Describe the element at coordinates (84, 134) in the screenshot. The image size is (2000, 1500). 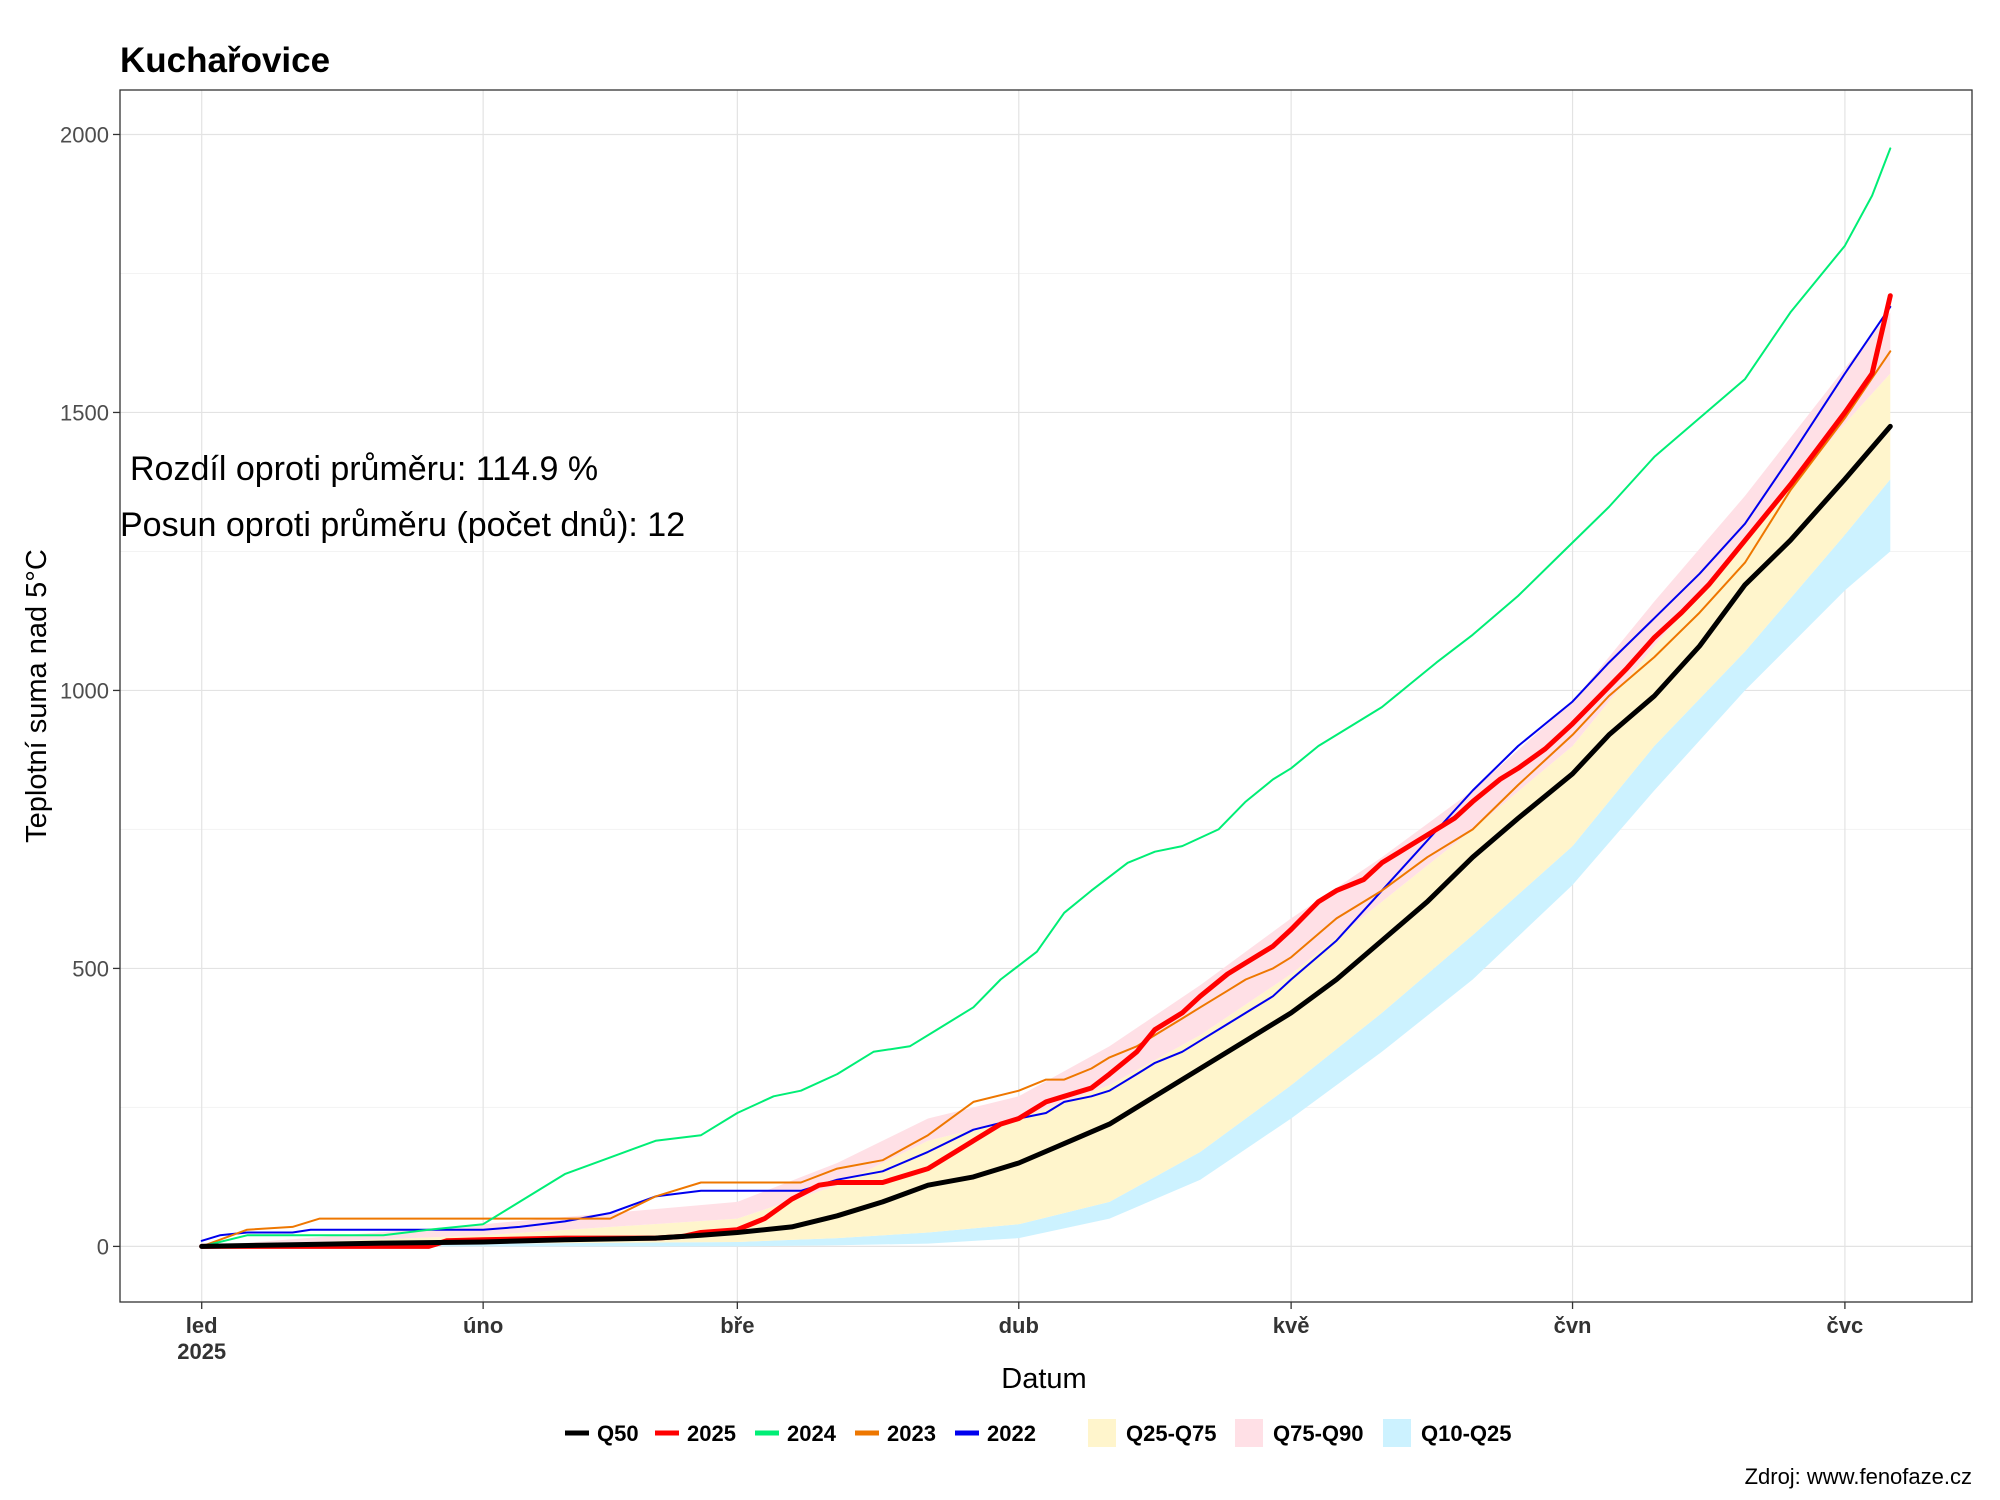
I see `y-tick-label: 2000` at that location.